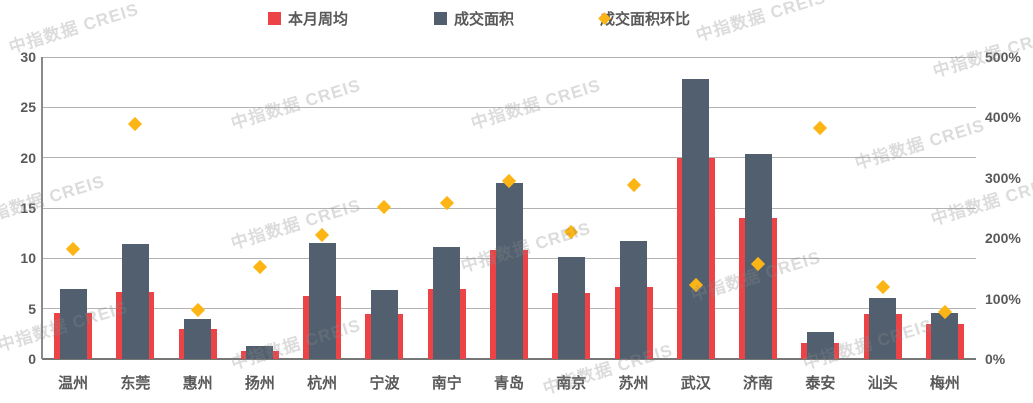 This screenshot has height=403, width=1033. Describe the element at coordinates (1003, 57) in the screenshot. I see `right-axis-tick: 500%` at that location.